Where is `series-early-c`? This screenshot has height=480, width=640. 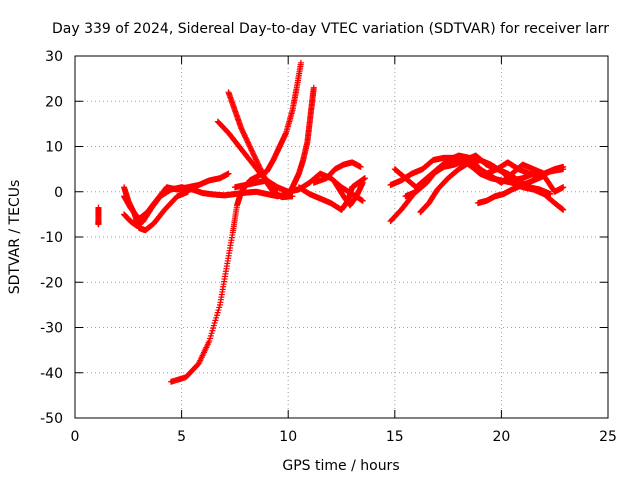
series-early-c is located at coordinates (176, 196).